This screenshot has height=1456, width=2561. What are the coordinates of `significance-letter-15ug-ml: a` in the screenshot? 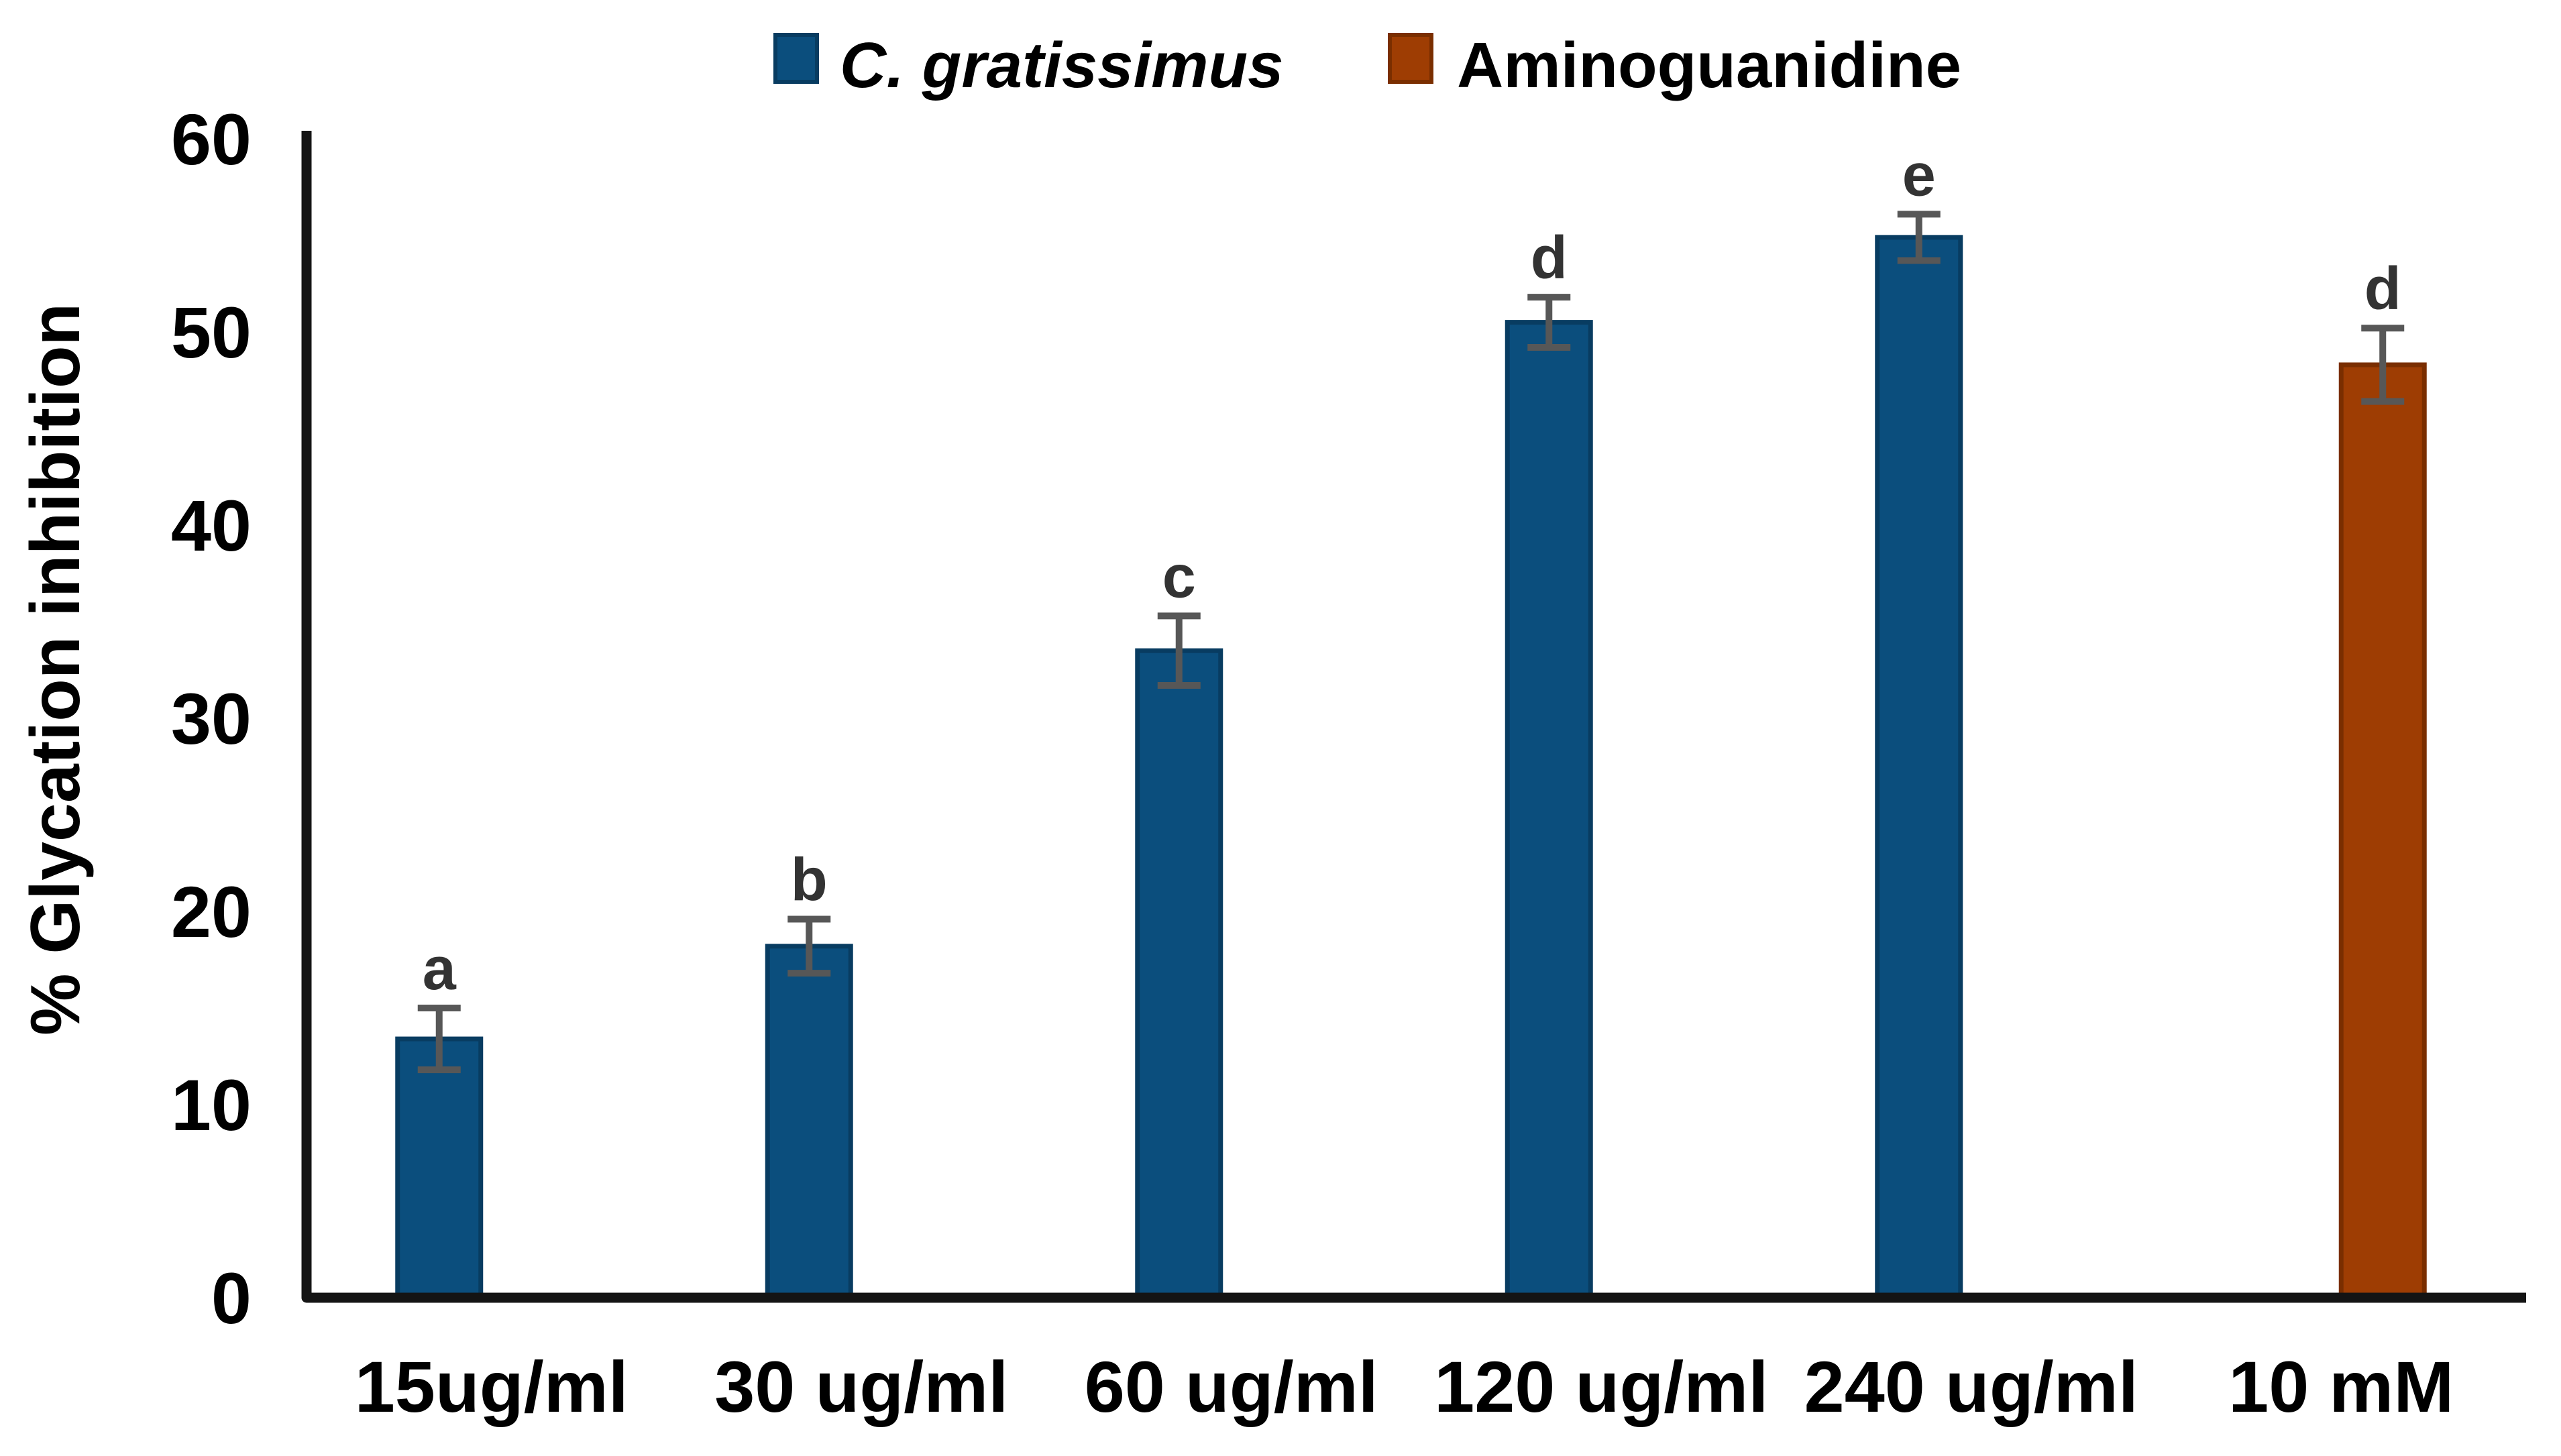 It's located at (440, 969).